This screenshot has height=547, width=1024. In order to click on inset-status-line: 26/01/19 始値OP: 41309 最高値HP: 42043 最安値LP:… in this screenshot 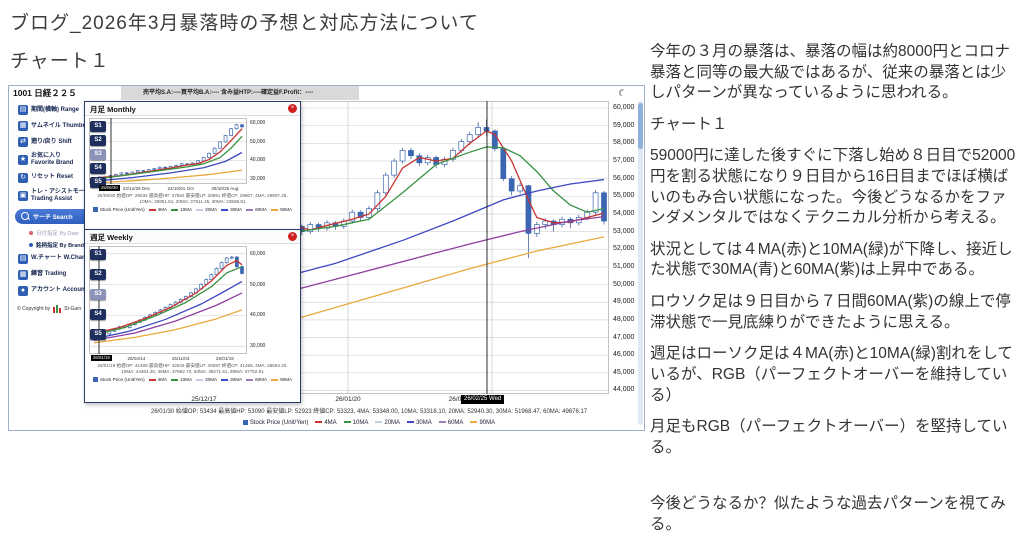, I will do `click(192, 365)`.